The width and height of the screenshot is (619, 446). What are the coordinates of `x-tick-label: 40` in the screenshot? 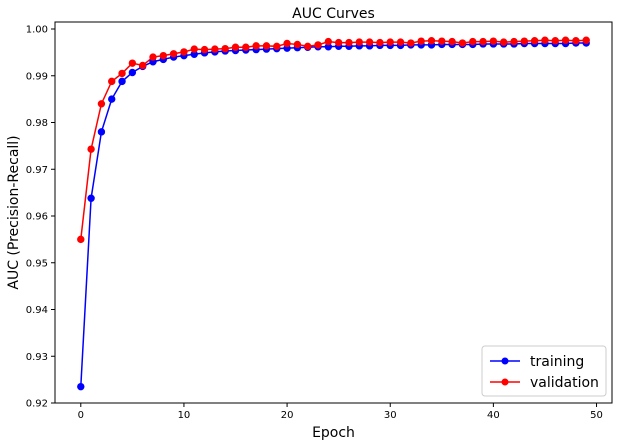 It's located at (493, 415).